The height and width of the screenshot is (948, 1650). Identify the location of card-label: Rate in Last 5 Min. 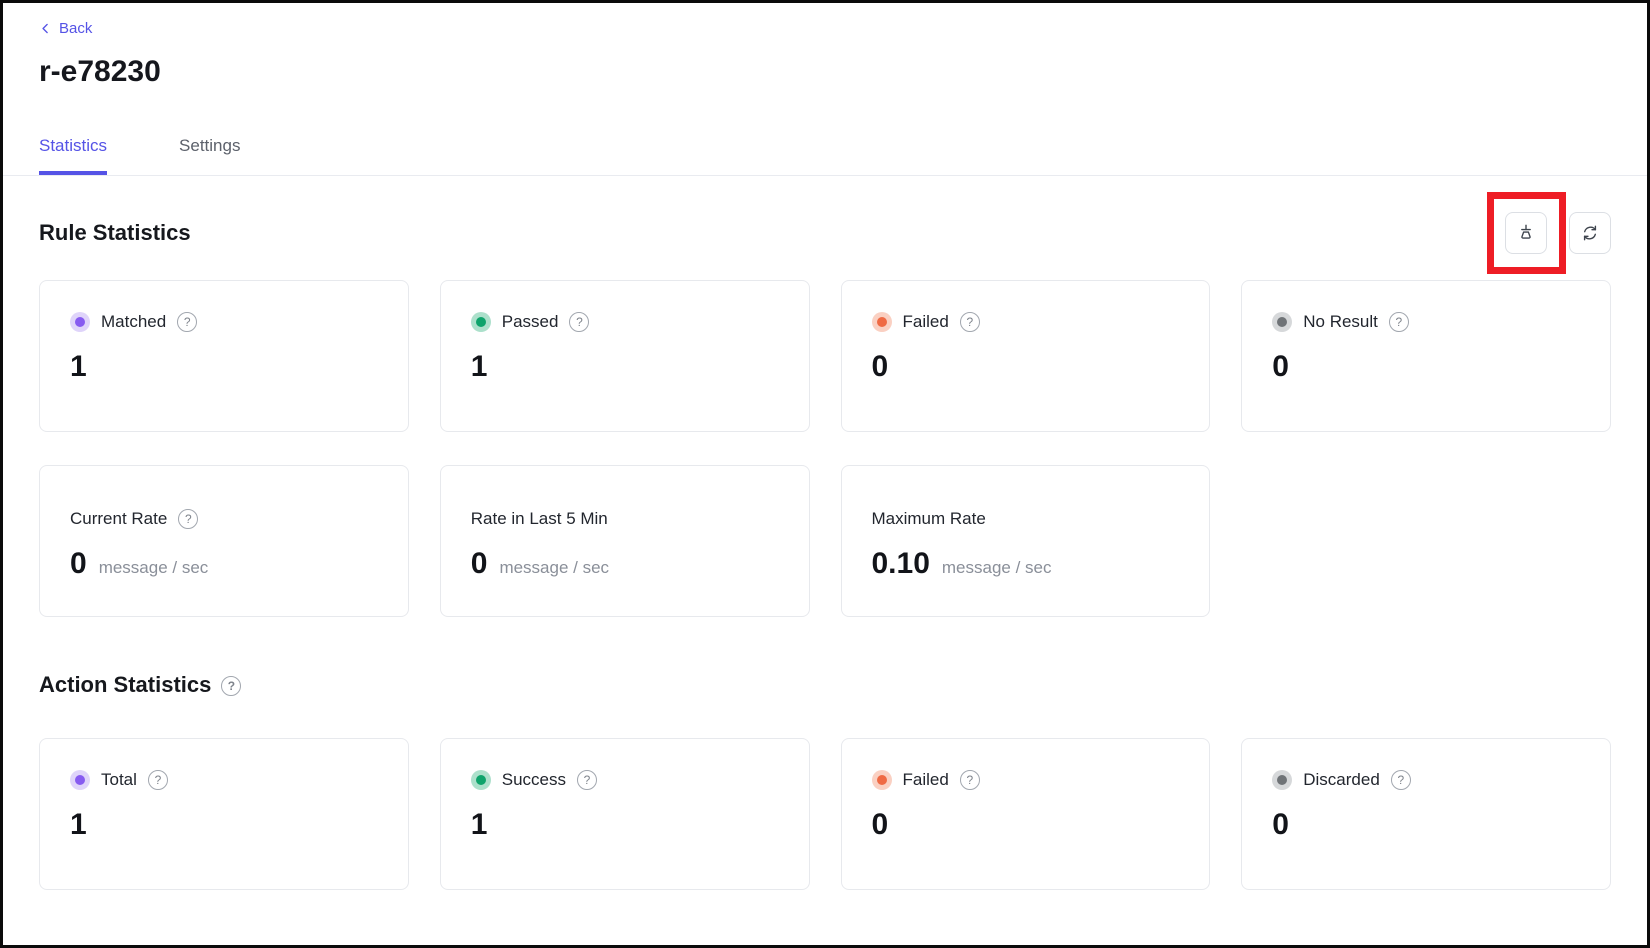
(539, 518).